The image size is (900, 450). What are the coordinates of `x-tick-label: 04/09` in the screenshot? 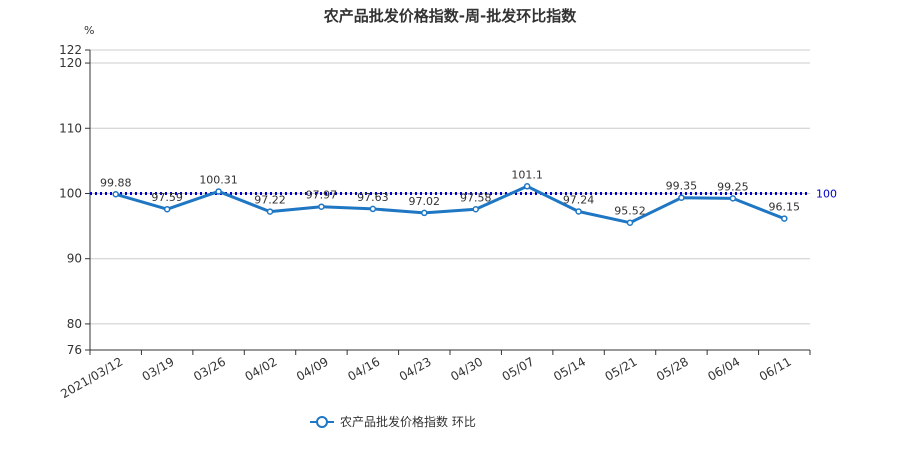 It's located at (312, 368).